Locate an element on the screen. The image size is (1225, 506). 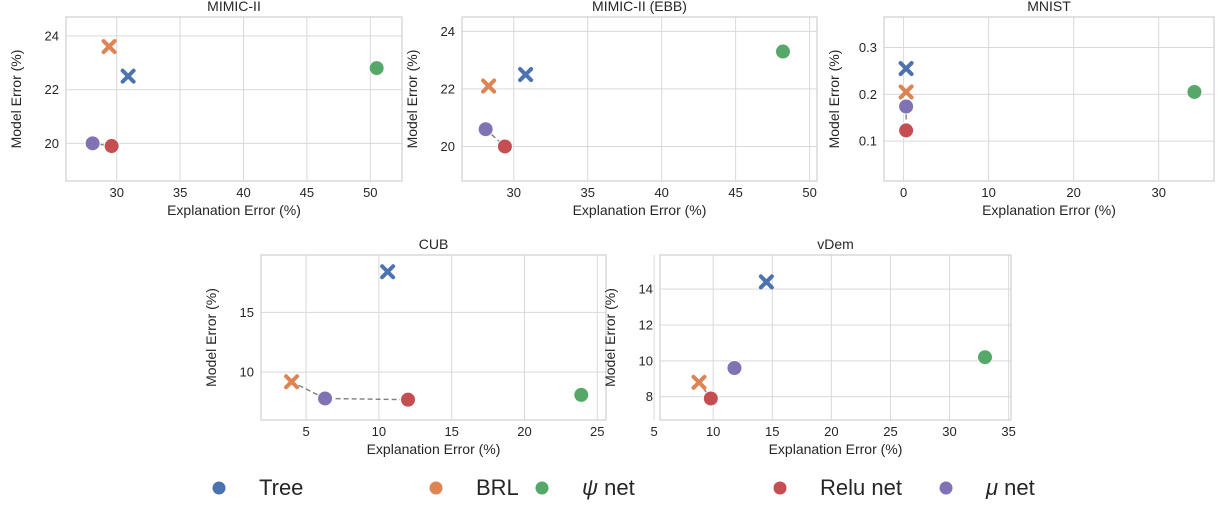
legend-item-brl: BRL is located at coordinates (474, 487).